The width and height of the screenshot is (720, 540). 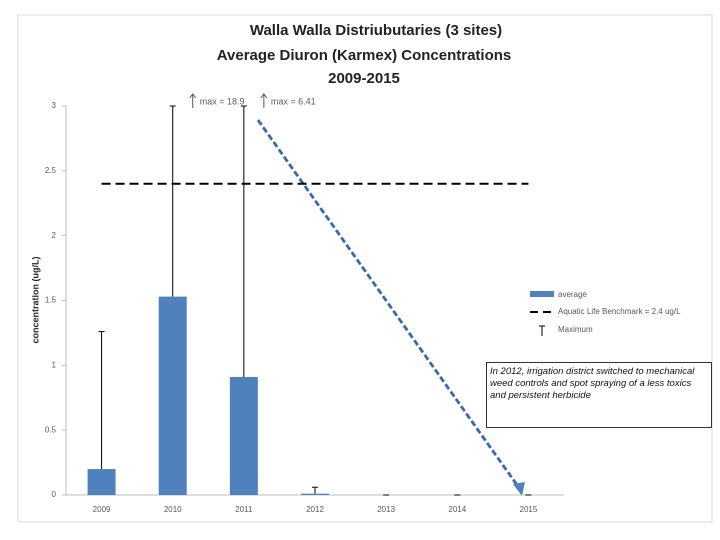 I want to click on x-tick-label: 2012, so click(x=315, y=509).